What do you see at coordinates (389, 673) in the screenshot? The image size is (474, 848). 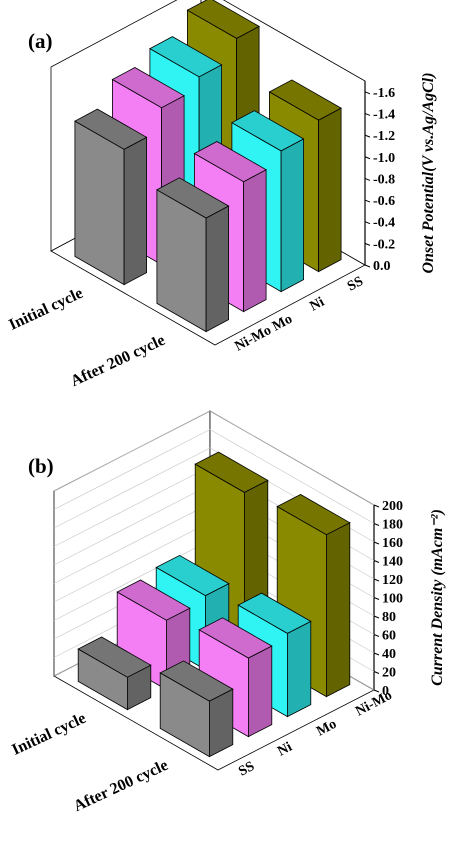 I see `y-tick-label: 20` at bounding box center [389, 673].